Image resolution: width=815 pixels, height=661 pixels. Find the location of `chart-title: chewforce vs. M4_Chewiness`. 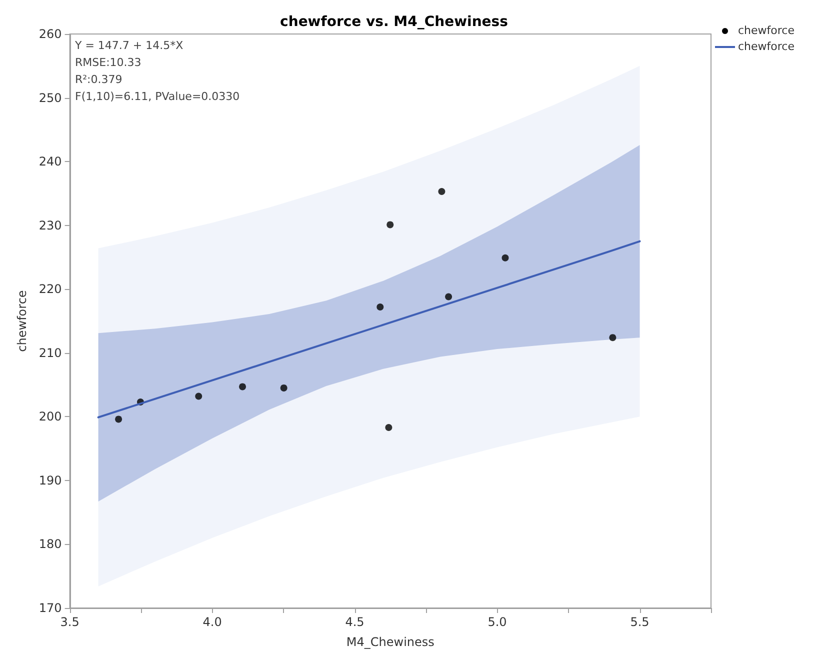

chart-title: chewforce vs. M4_Chewiness is located at coordinates (394, 22).